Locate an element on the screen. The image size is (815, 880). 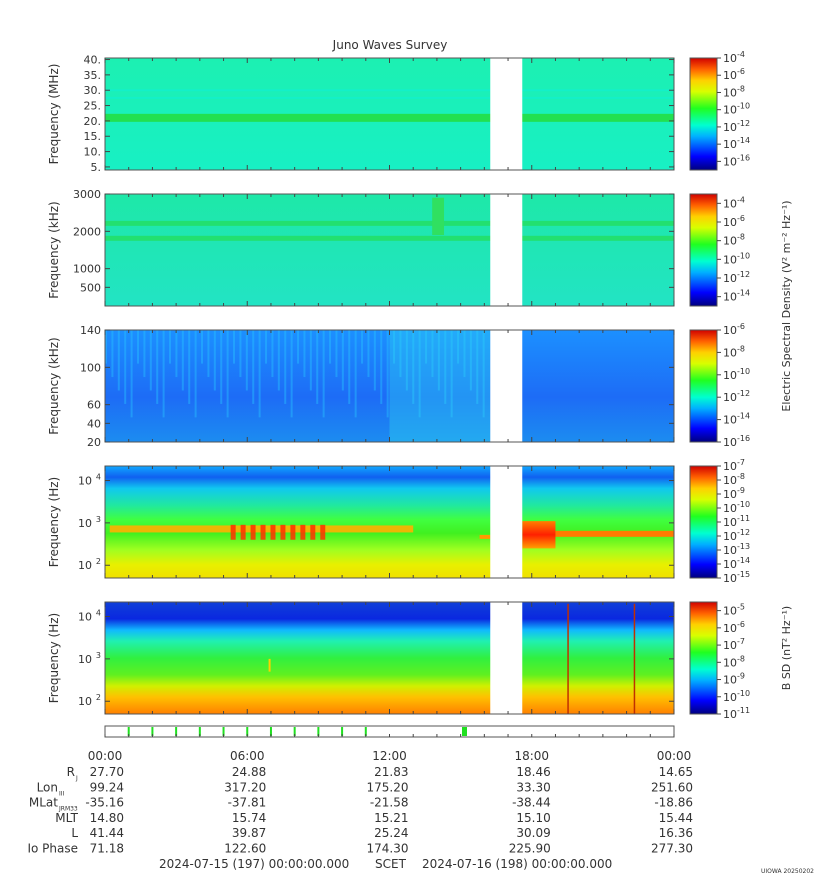
emission-patch is located at coordinates (440, 386).